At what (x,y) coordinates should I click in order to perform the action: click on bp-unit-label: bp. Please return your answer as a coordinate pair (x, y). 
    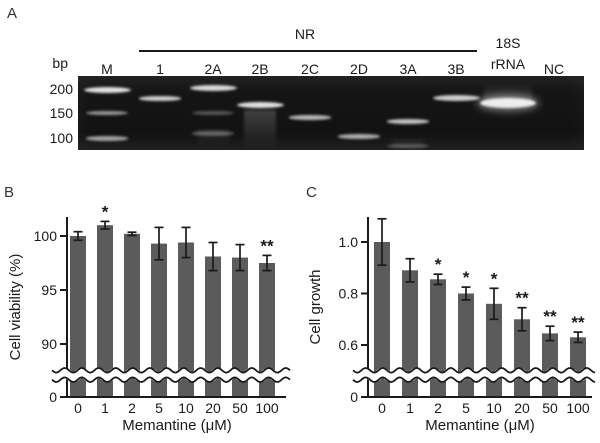
    Looking at the image, I should click on (60, 63).